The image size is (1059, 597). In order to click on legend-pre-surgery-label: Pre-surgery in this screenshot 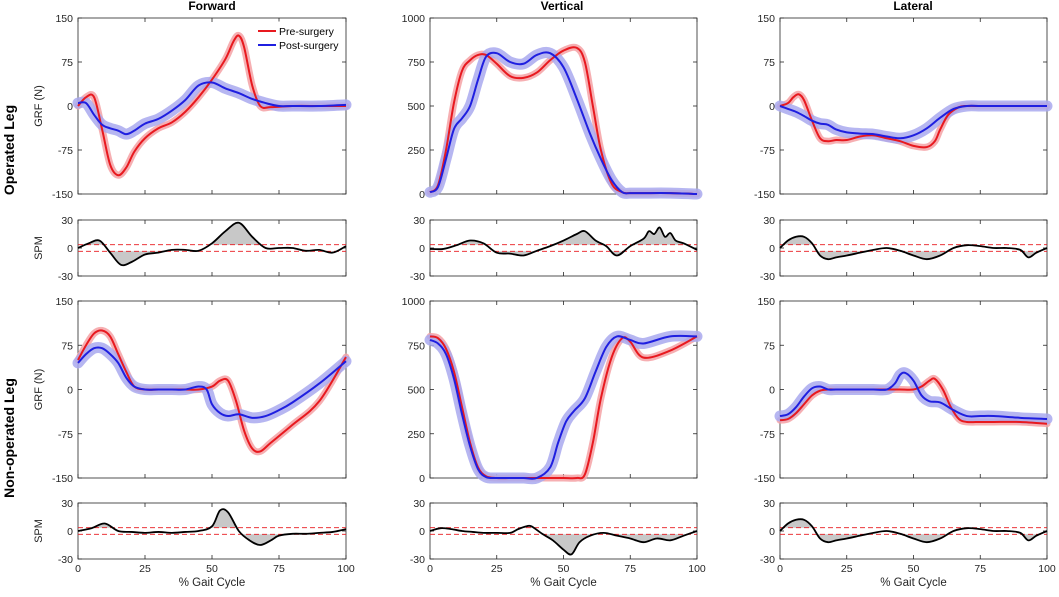, I will do `click(307, 32)`.